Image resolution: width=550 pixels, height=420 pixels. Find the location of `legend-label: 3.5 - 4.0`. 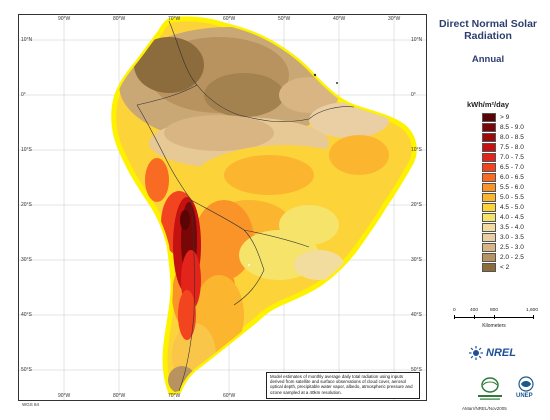

legend-label: 3.5 - 4.0 is located at coordinates (512, 227).